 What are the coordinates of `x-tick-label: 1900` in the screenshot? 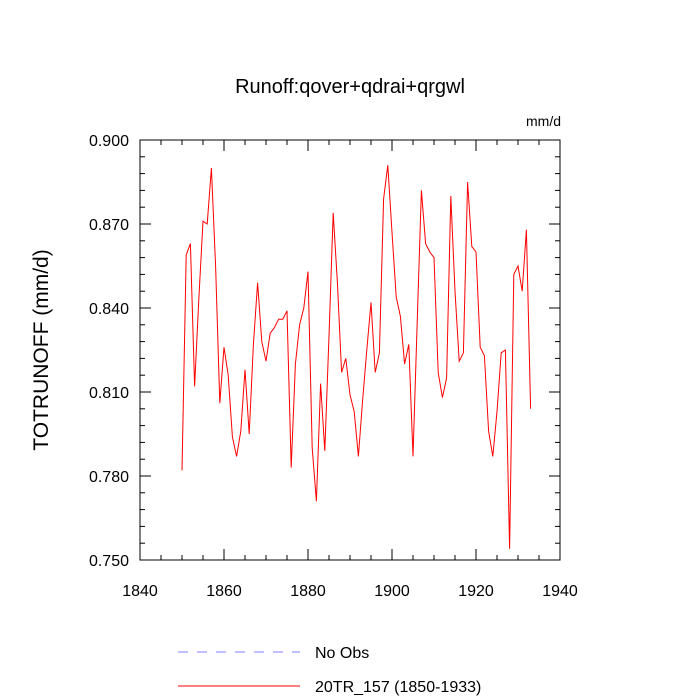 It's located at (392, 591).